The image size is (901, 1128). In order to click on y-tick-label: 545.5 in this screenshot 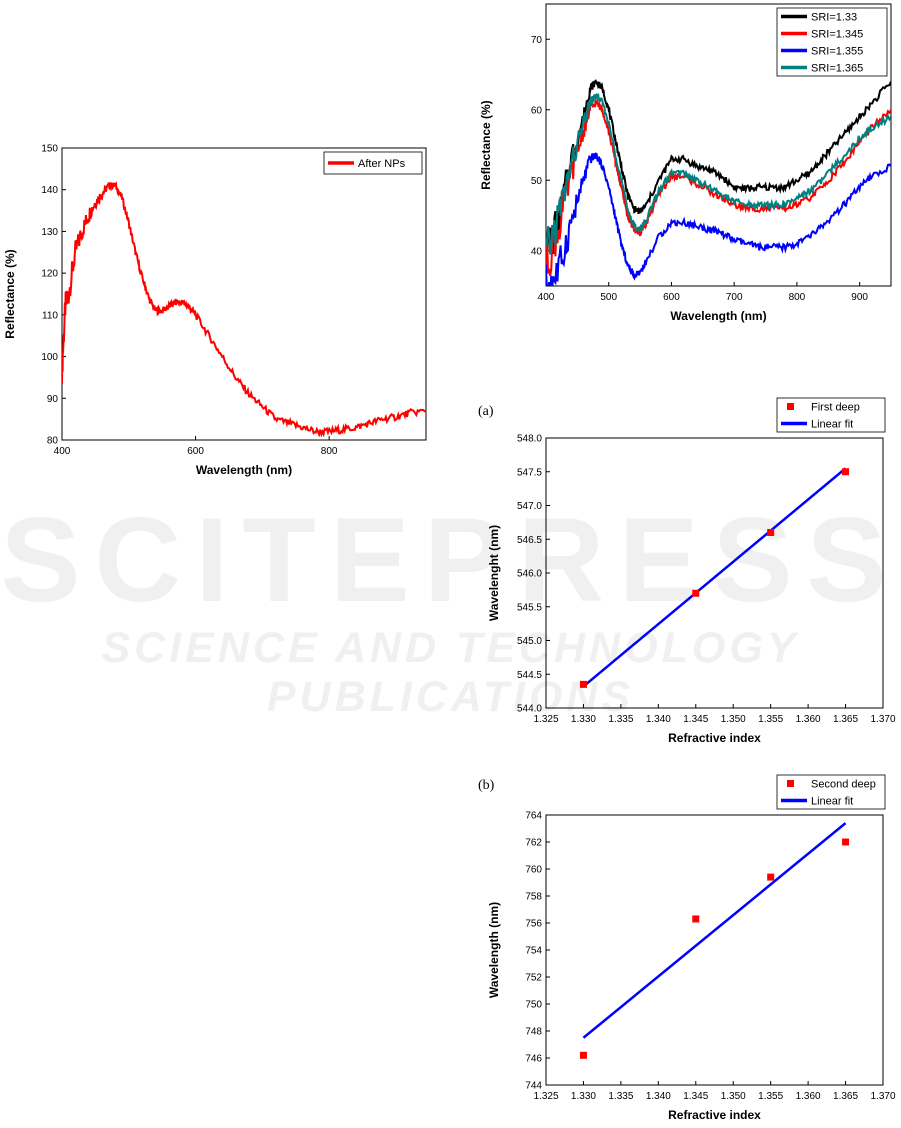, I will do `click(529, 607)`.